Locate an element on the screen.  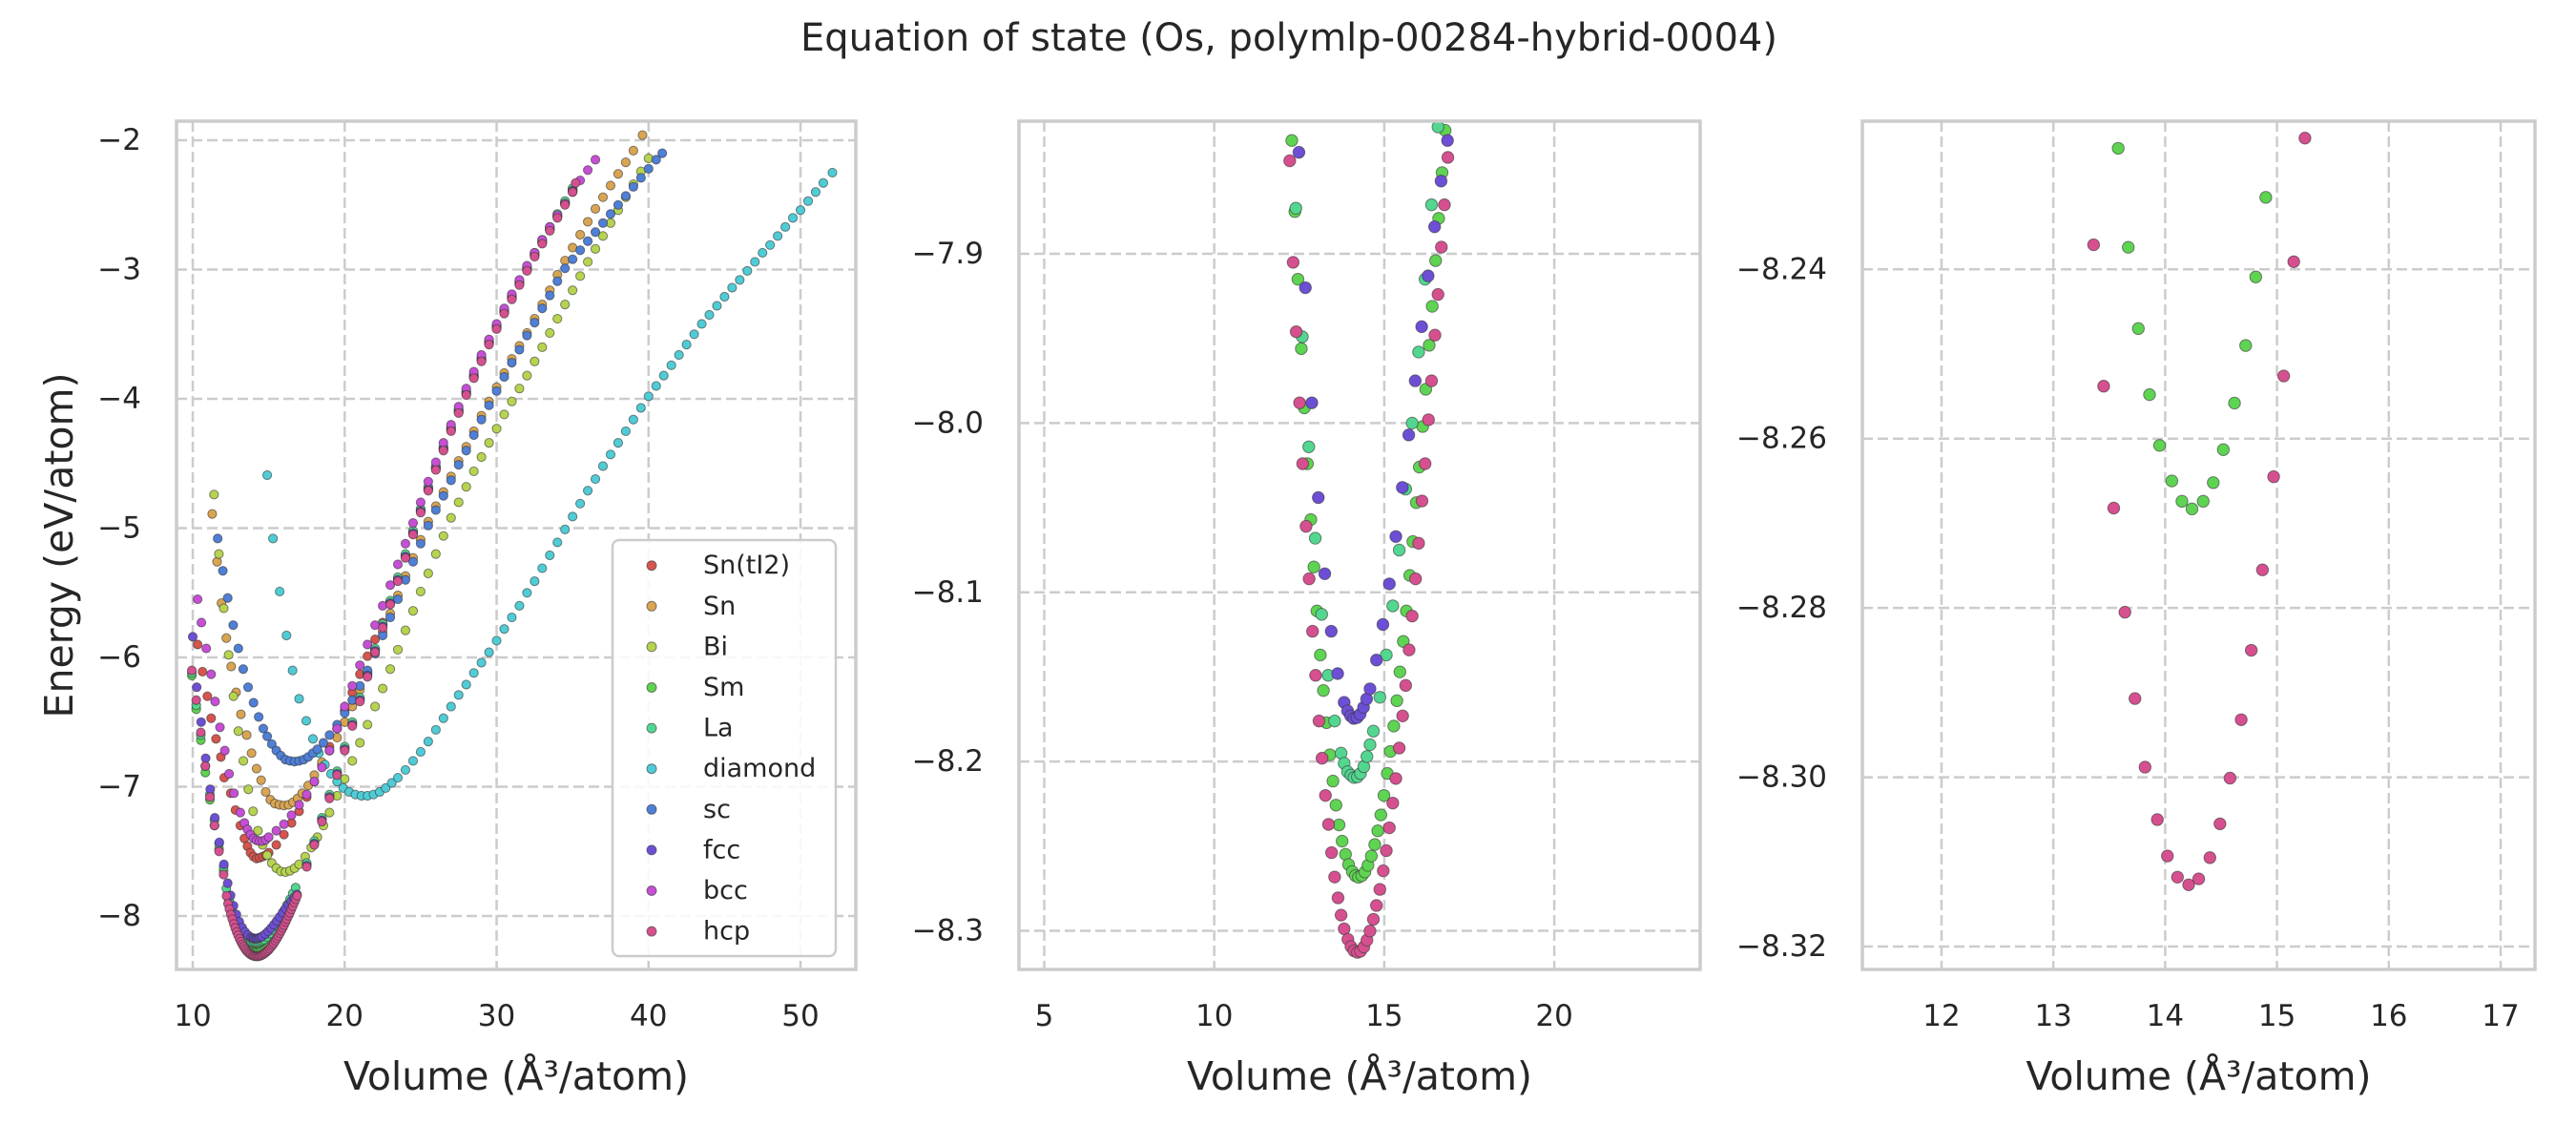
legend-label: hcp is located at coordinates (726, 932).